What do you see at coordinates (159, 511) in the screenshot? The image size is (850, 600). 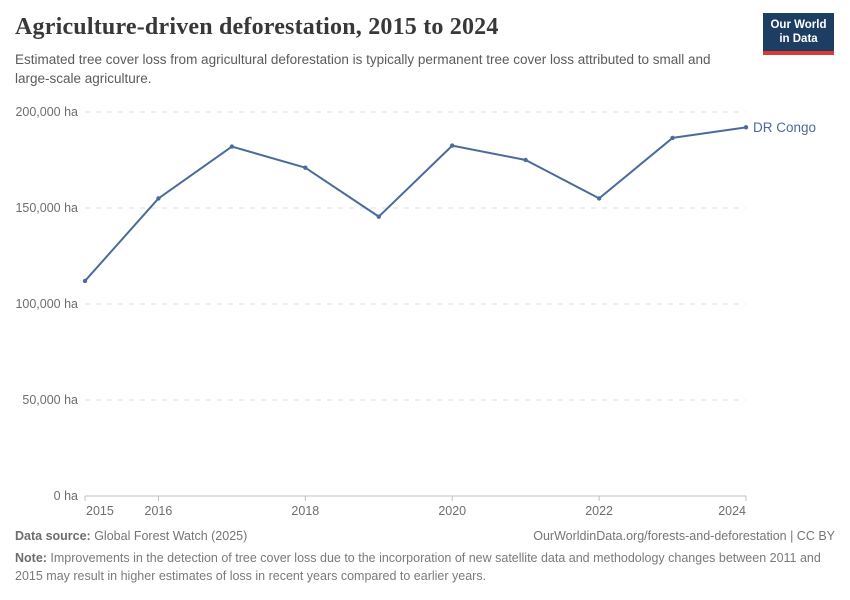 I see `x-axis-label: 2016` at bounding box center [159, 511].